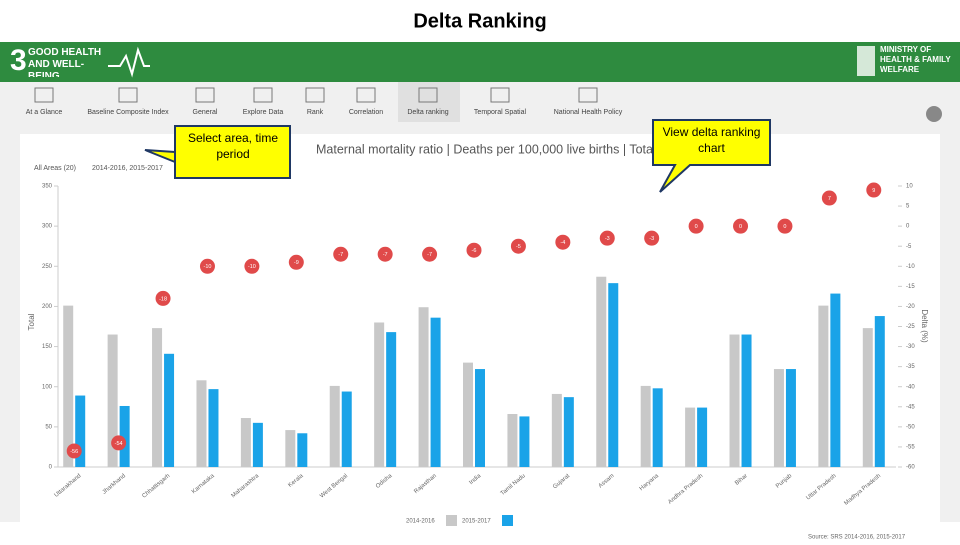  What do you see at coordinates (44, 112) in the screenshot?
I see `toolbar-item: At a Glance` at bounding box center [44, 112].